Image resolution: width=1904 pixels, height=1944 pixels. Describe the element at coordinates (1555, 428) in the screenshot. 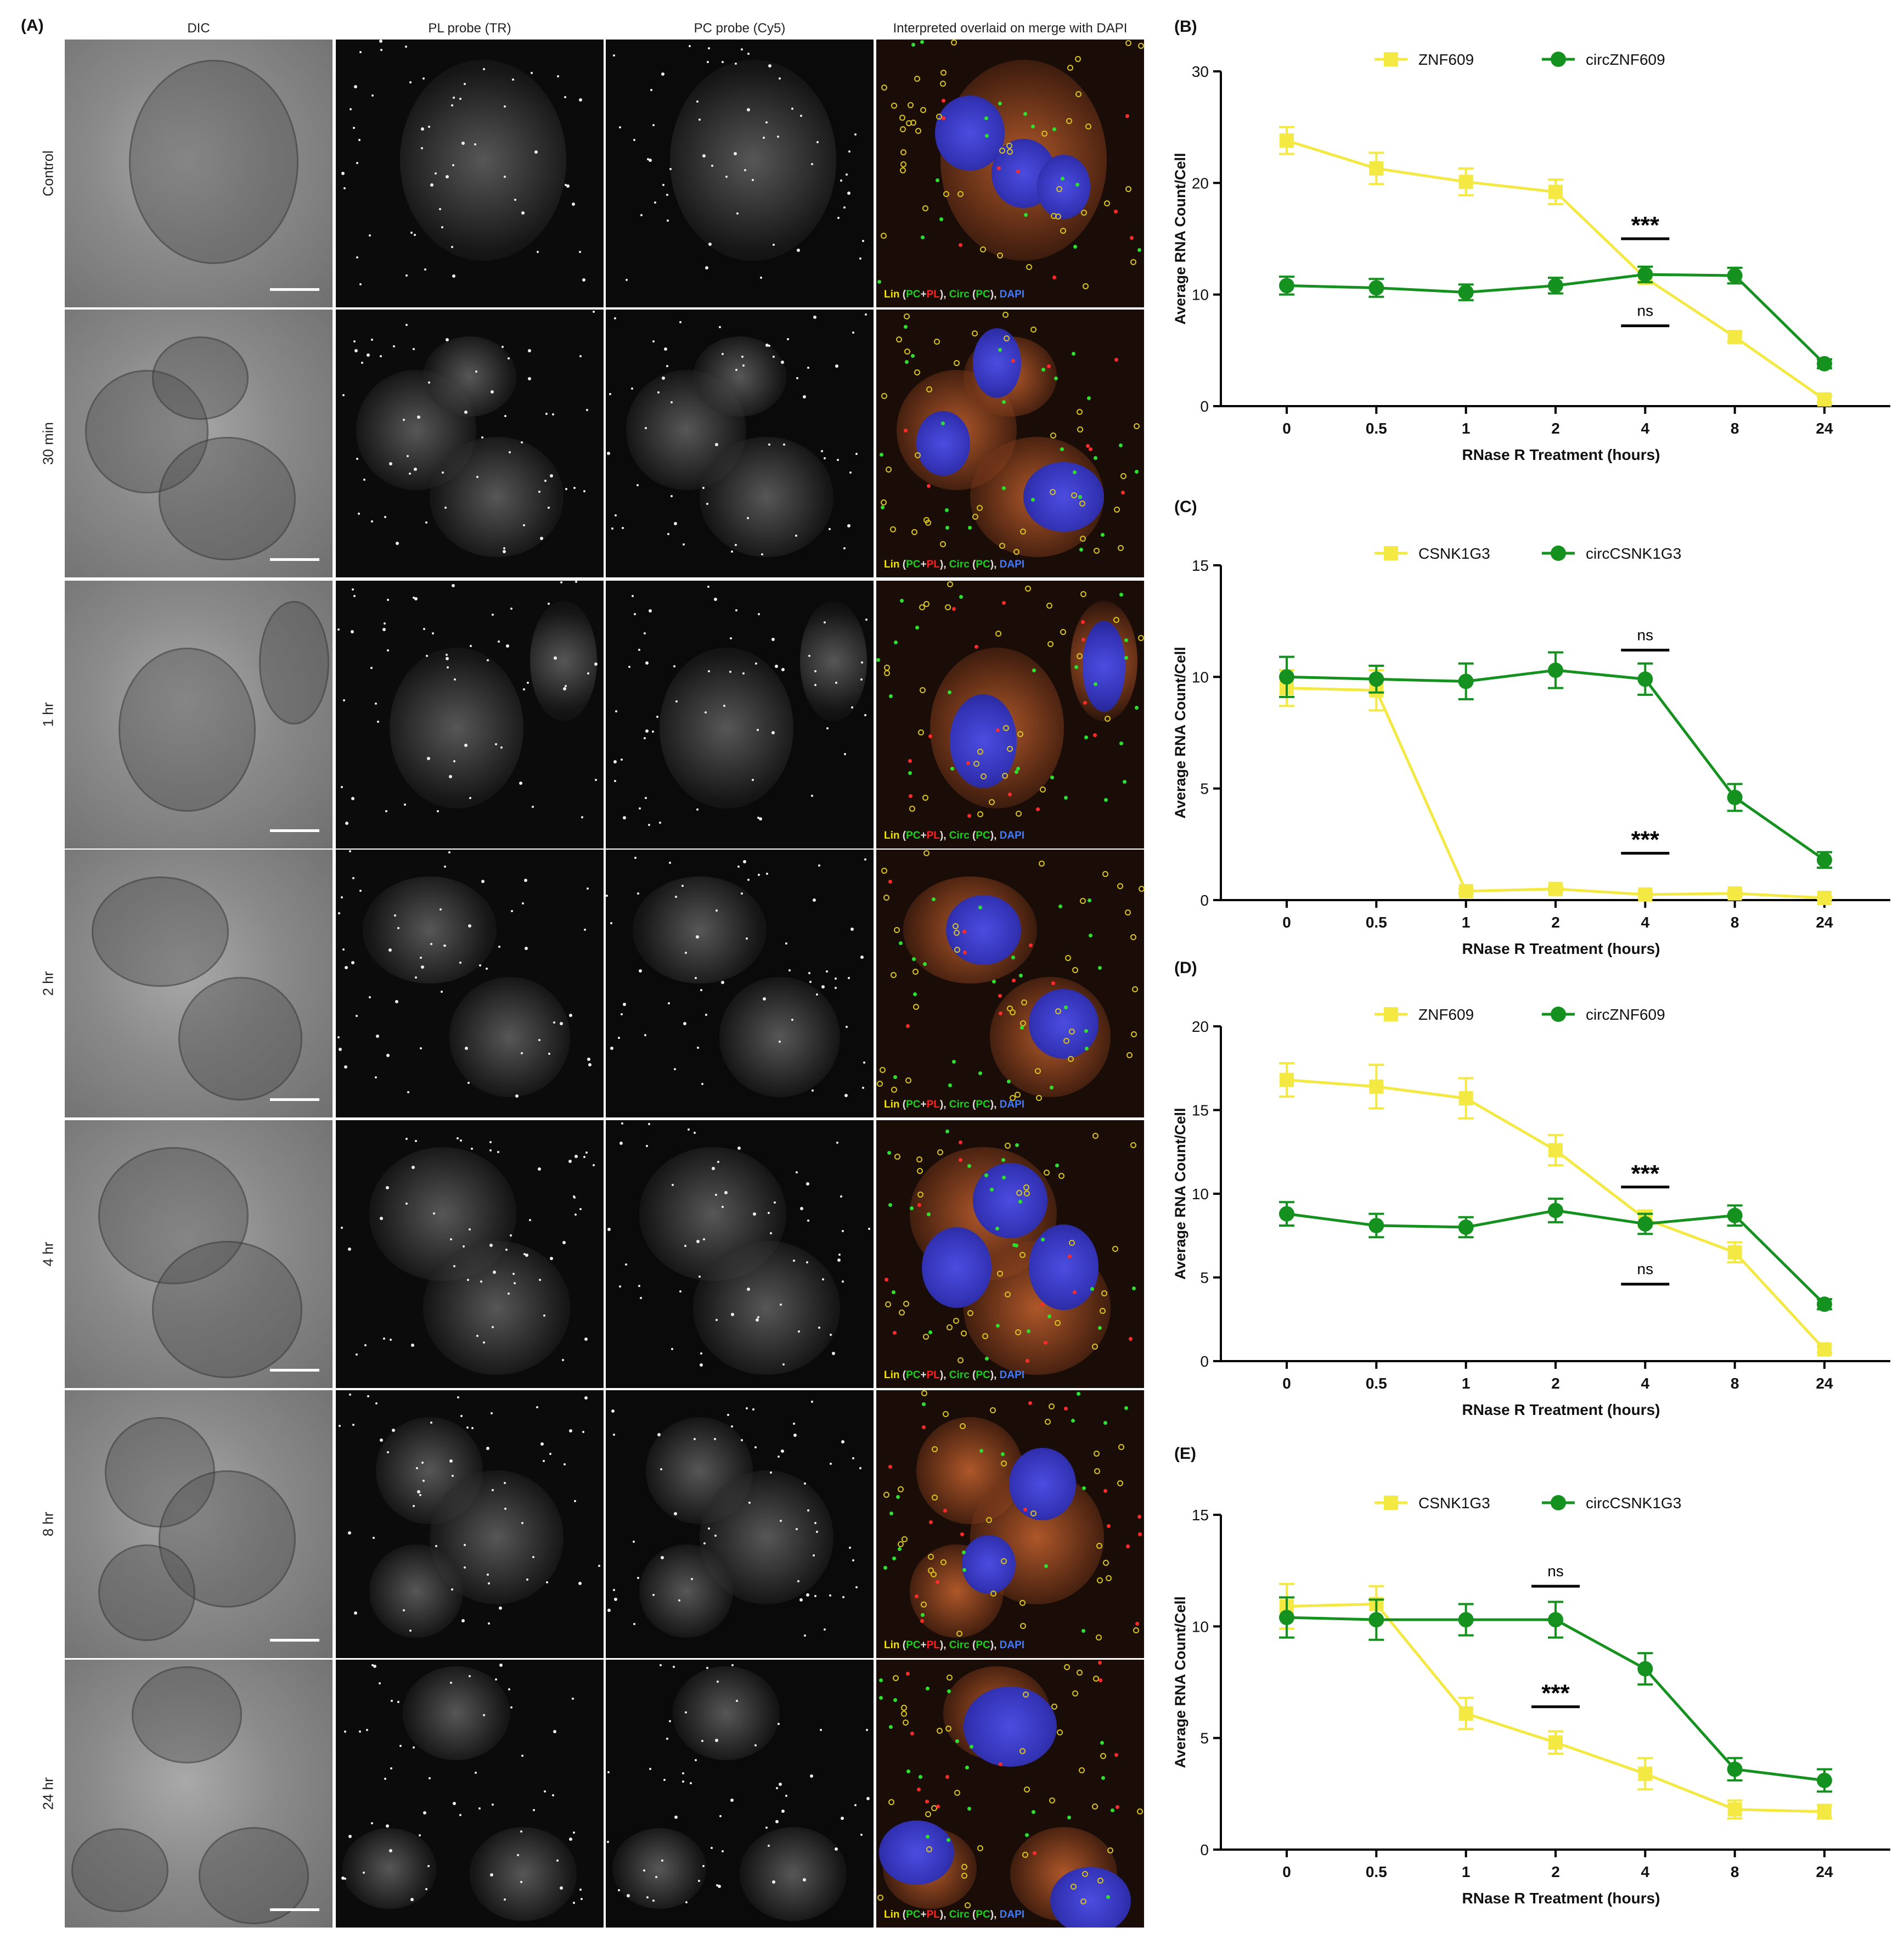

I see `x-tick-label: 2` at that location.